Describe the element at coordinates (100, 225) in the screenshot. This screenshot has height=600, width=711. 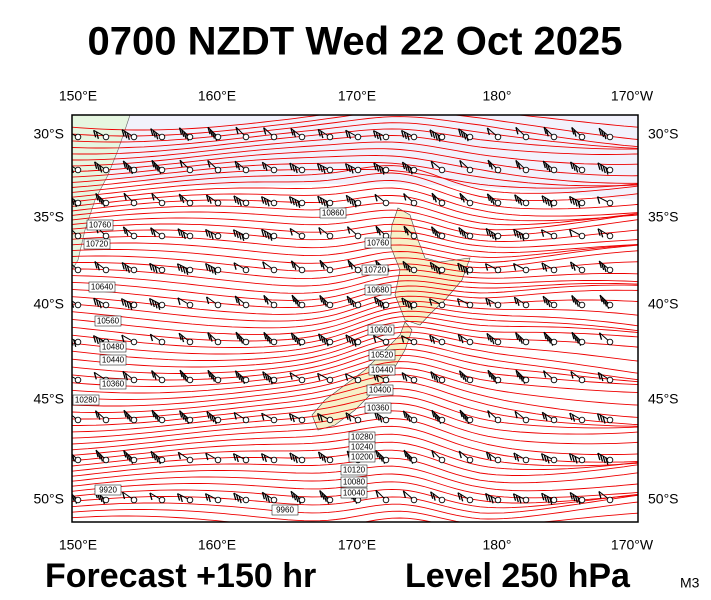
I see `contour-label: 10760` at that location.